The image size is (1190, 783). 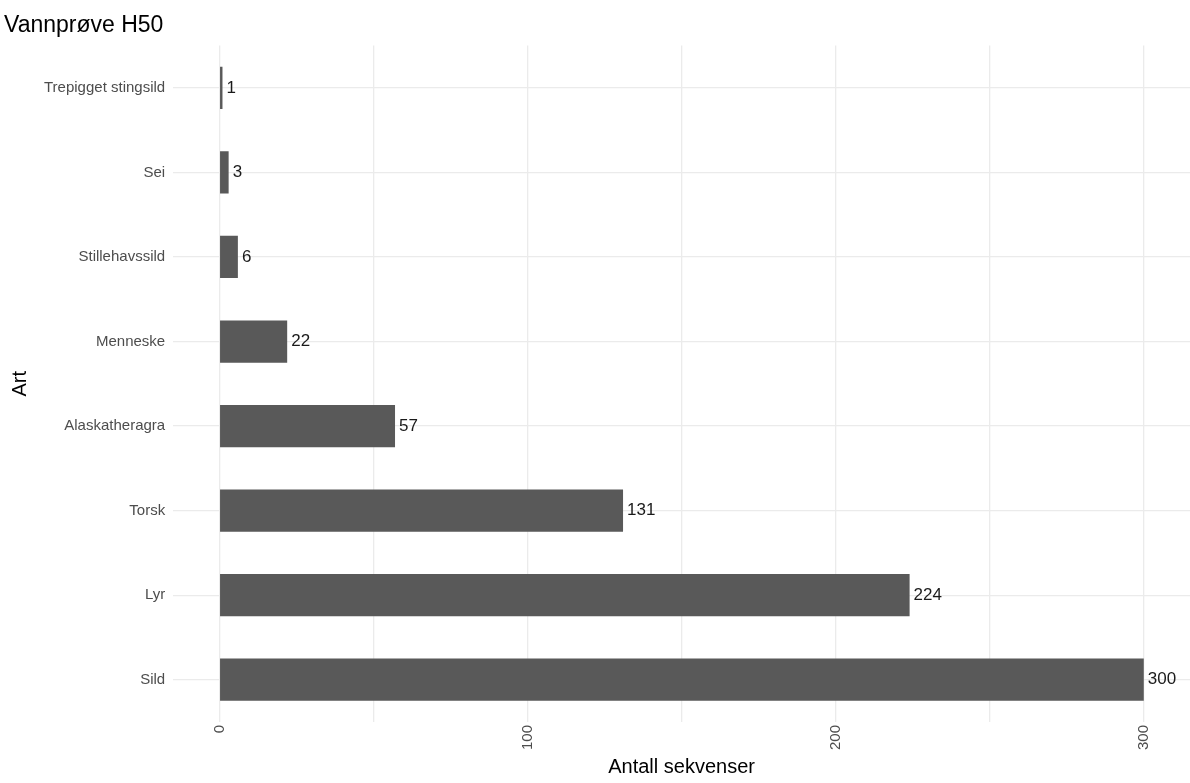 I want to click on chart-title: Vannprøve H50, so click(x=84, y=24).